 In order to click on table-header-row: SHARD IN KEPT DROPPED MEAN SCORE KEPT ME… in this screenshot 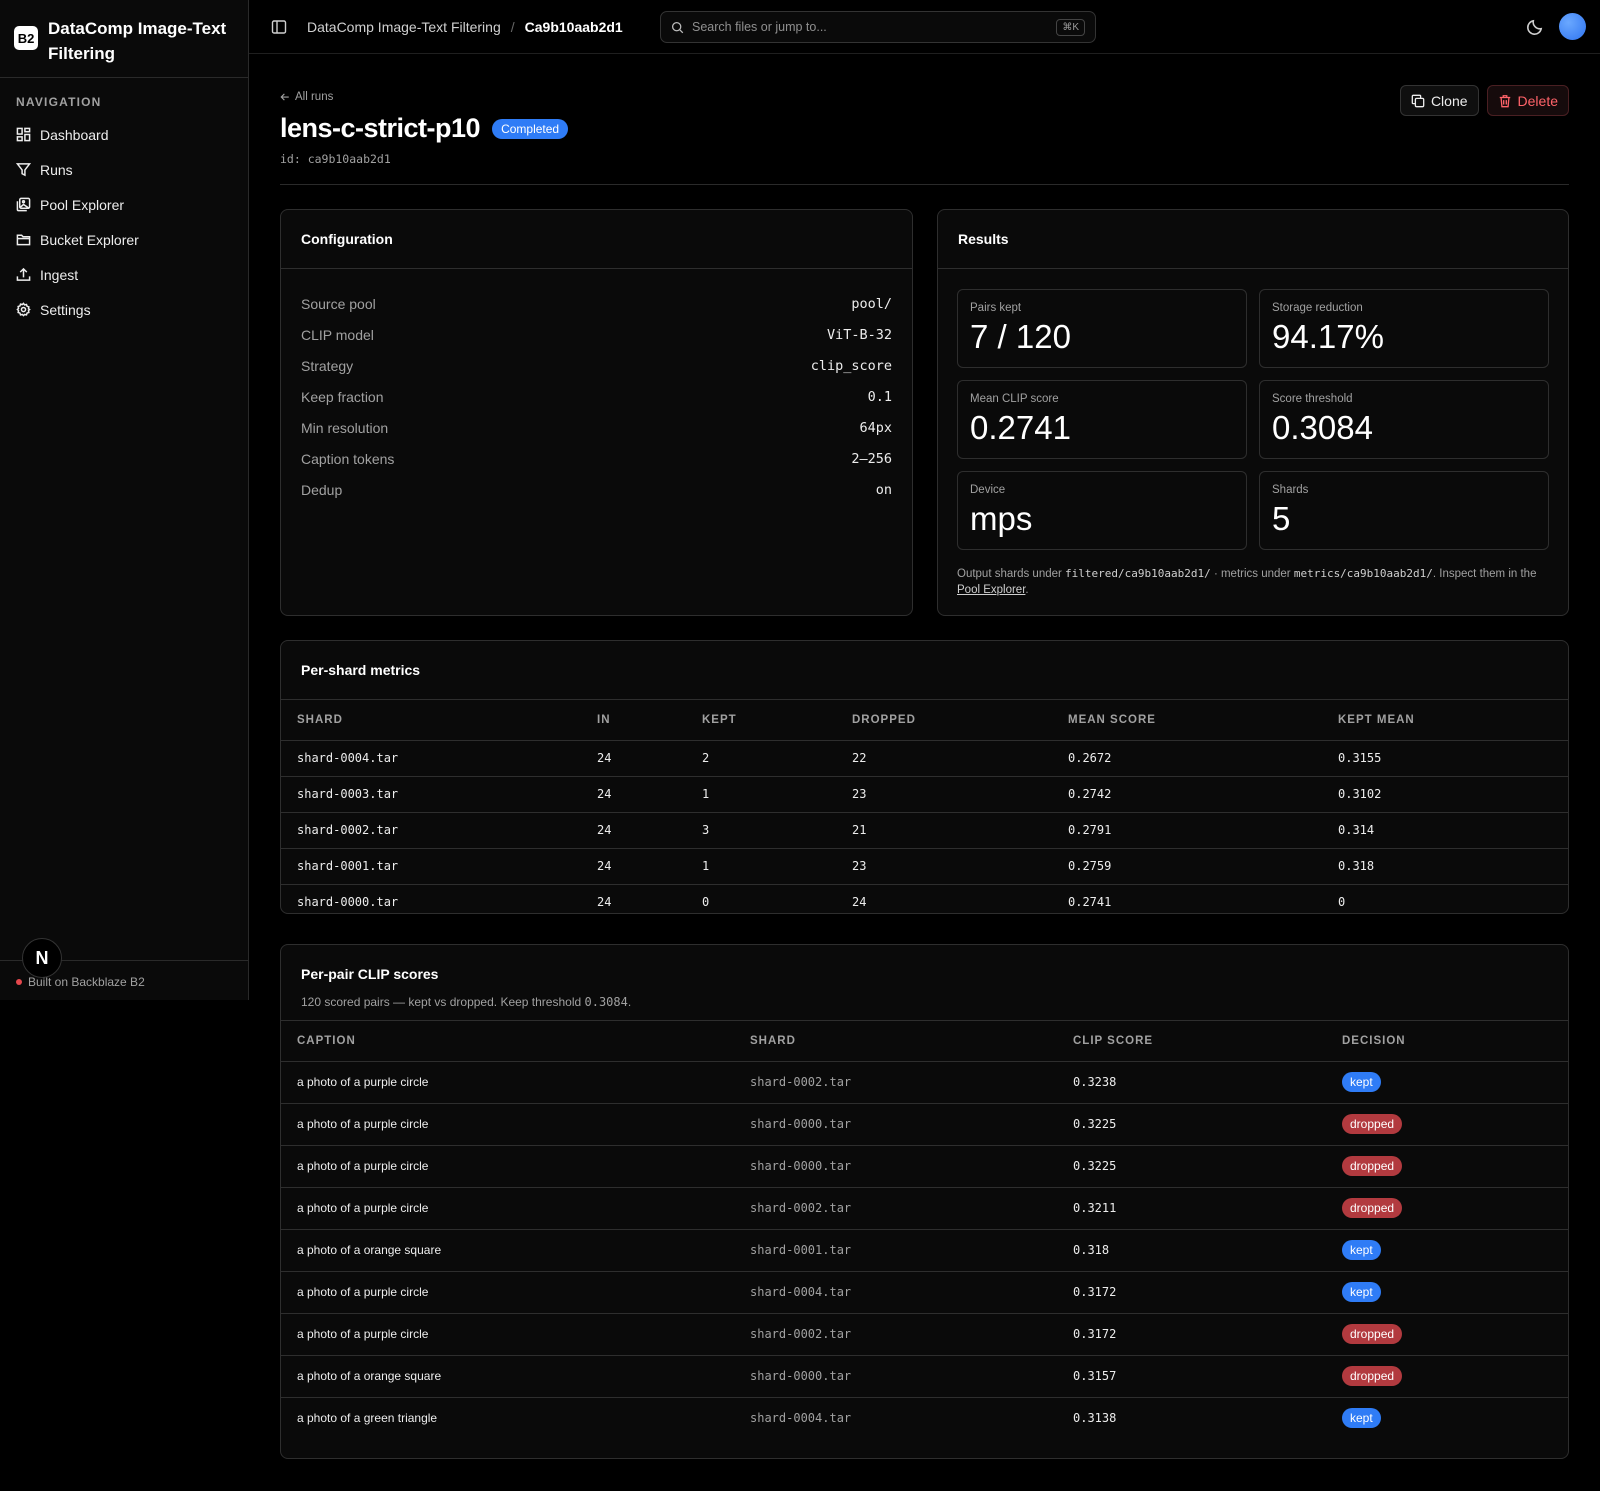, I will do `click(924, 720)`.